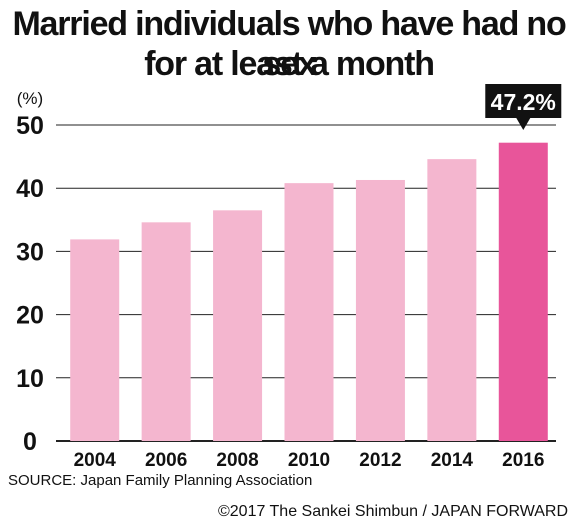 The width and height of the screenshot is (578, 530). Describe the element at coordinates (452, 460) in the screenshot. I see `x-tick-label: 2014` at that location.